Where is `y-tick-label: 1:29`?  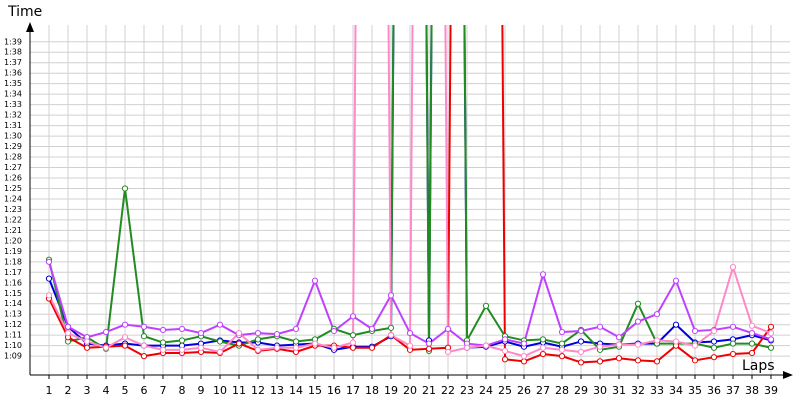
y-tick-label: 1:29 is located at coordinates (13, 146).